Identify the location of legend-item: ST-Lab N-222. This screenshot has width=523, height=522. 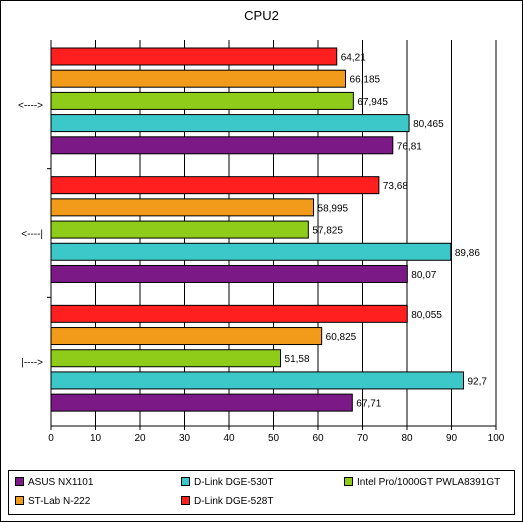
(52, 501).